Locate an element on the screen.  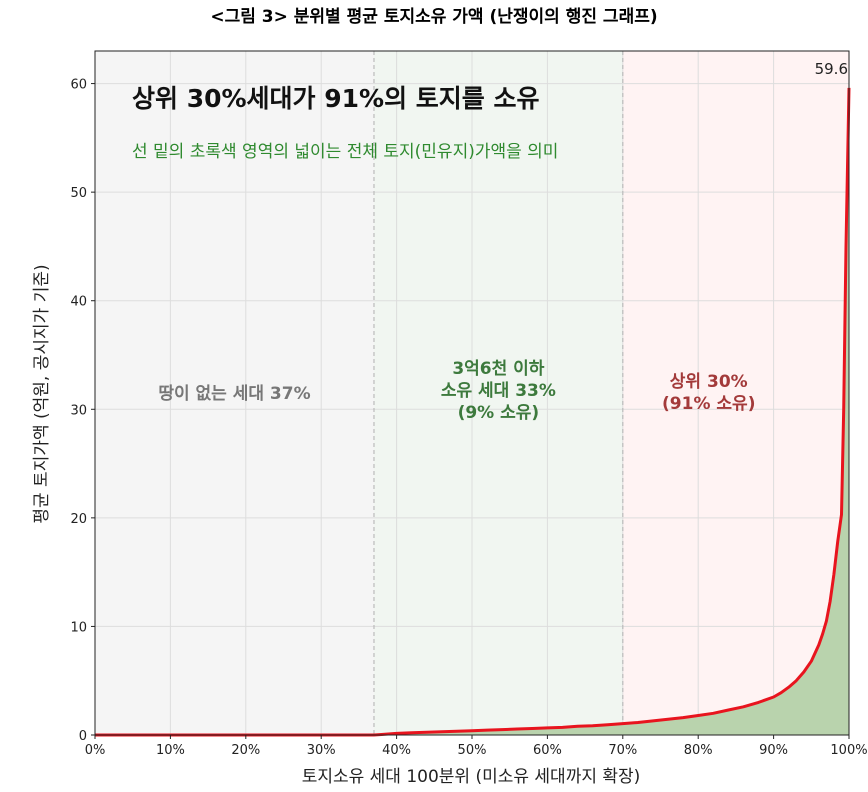
x-tick-label-5: 50% is located at coordinates (472, 750).